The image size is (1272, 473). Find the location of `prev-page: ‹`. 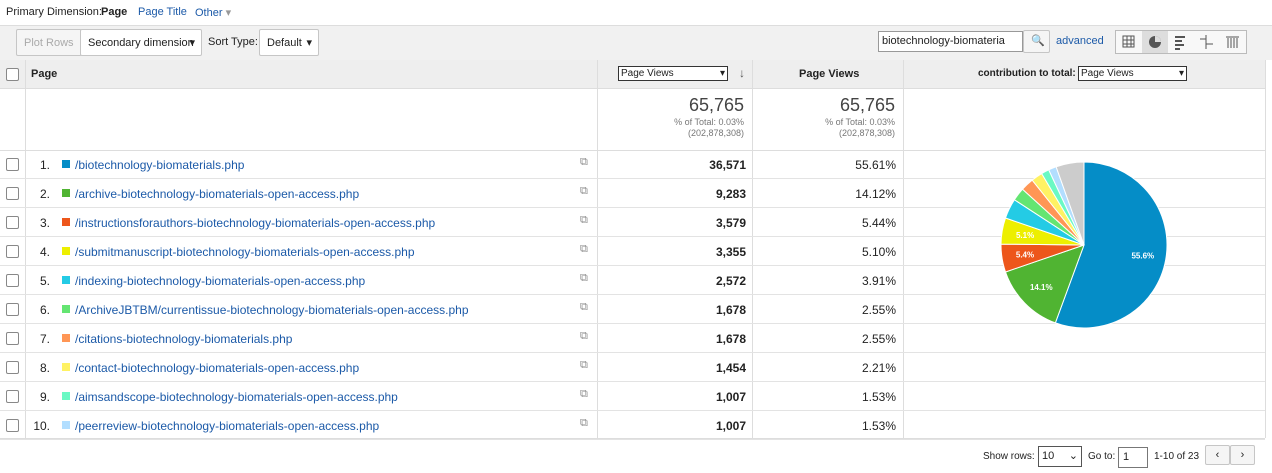

prev-page: ‹ is located at coordinates (1217, 455).